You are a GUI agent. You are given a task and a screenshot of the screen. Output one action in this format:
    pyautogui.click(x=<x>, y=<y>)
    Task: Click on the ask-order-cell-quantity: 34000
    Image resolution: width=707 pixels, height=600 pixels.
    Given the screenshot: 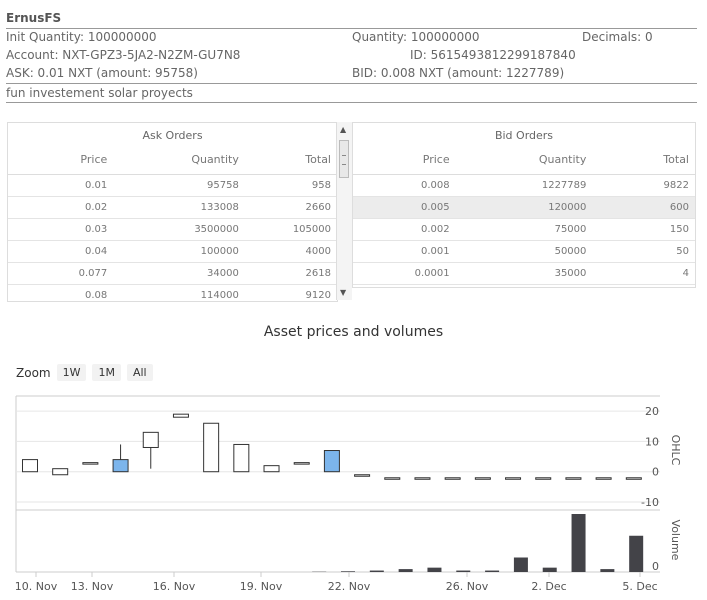 What is the action you would take?
    pyautogui.click(x=179, y=273)
    